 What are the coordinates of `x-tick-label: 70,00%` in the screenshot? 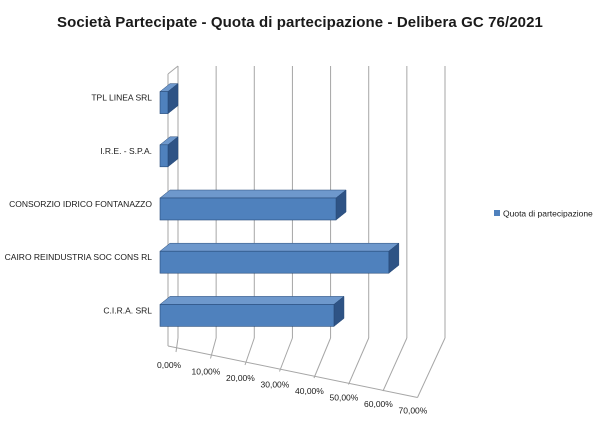 It's located at (413, 411).